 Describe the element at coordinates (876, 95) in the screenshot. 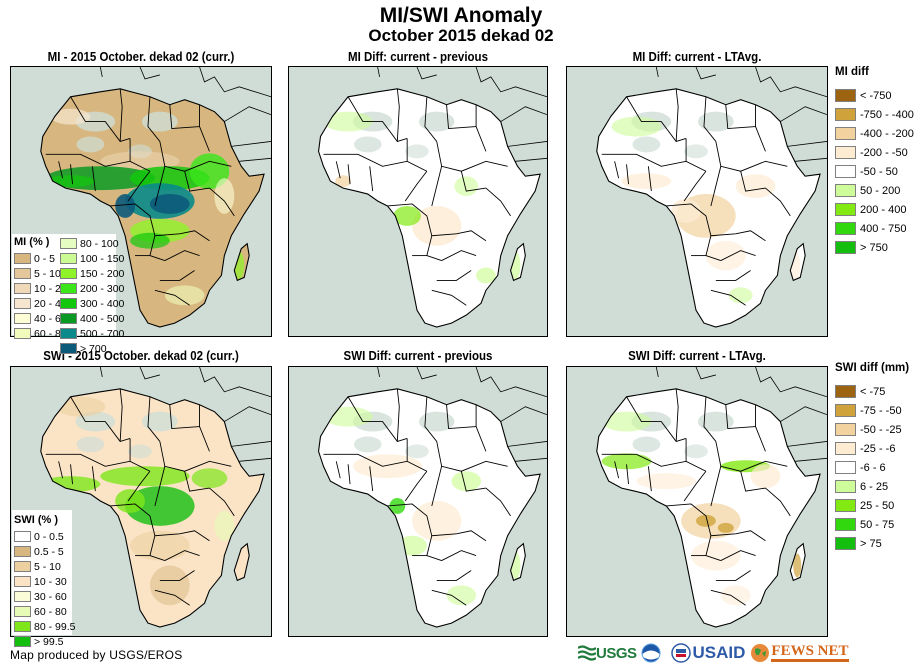

I see `legend-label: < -750` at that location.